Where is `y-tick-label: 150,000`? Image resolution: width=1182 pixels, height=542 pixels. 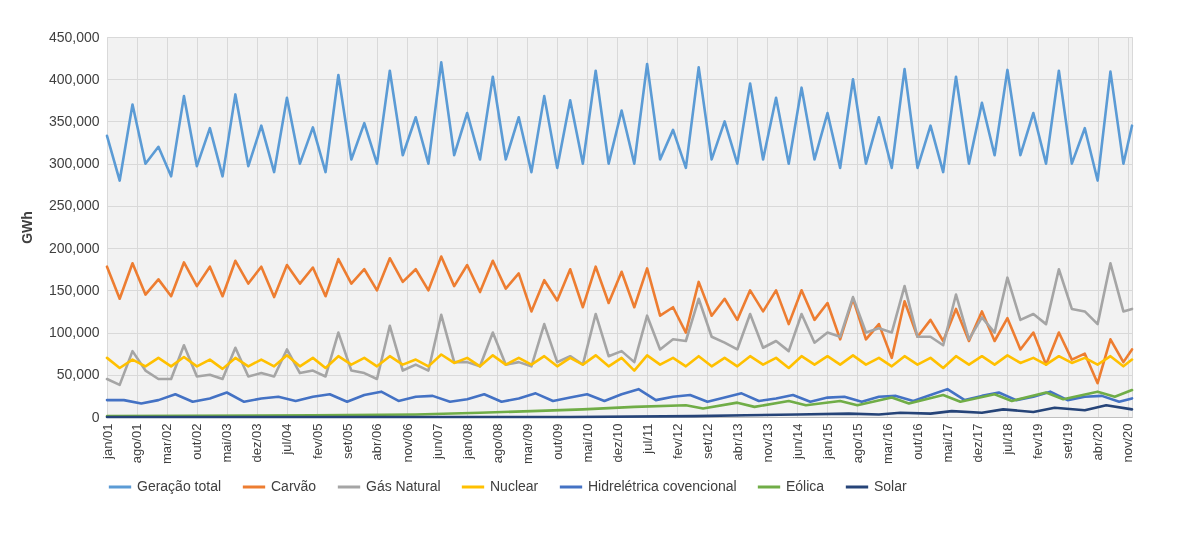
y-tick-label: 150,000 is located at coordinates (74, 289).